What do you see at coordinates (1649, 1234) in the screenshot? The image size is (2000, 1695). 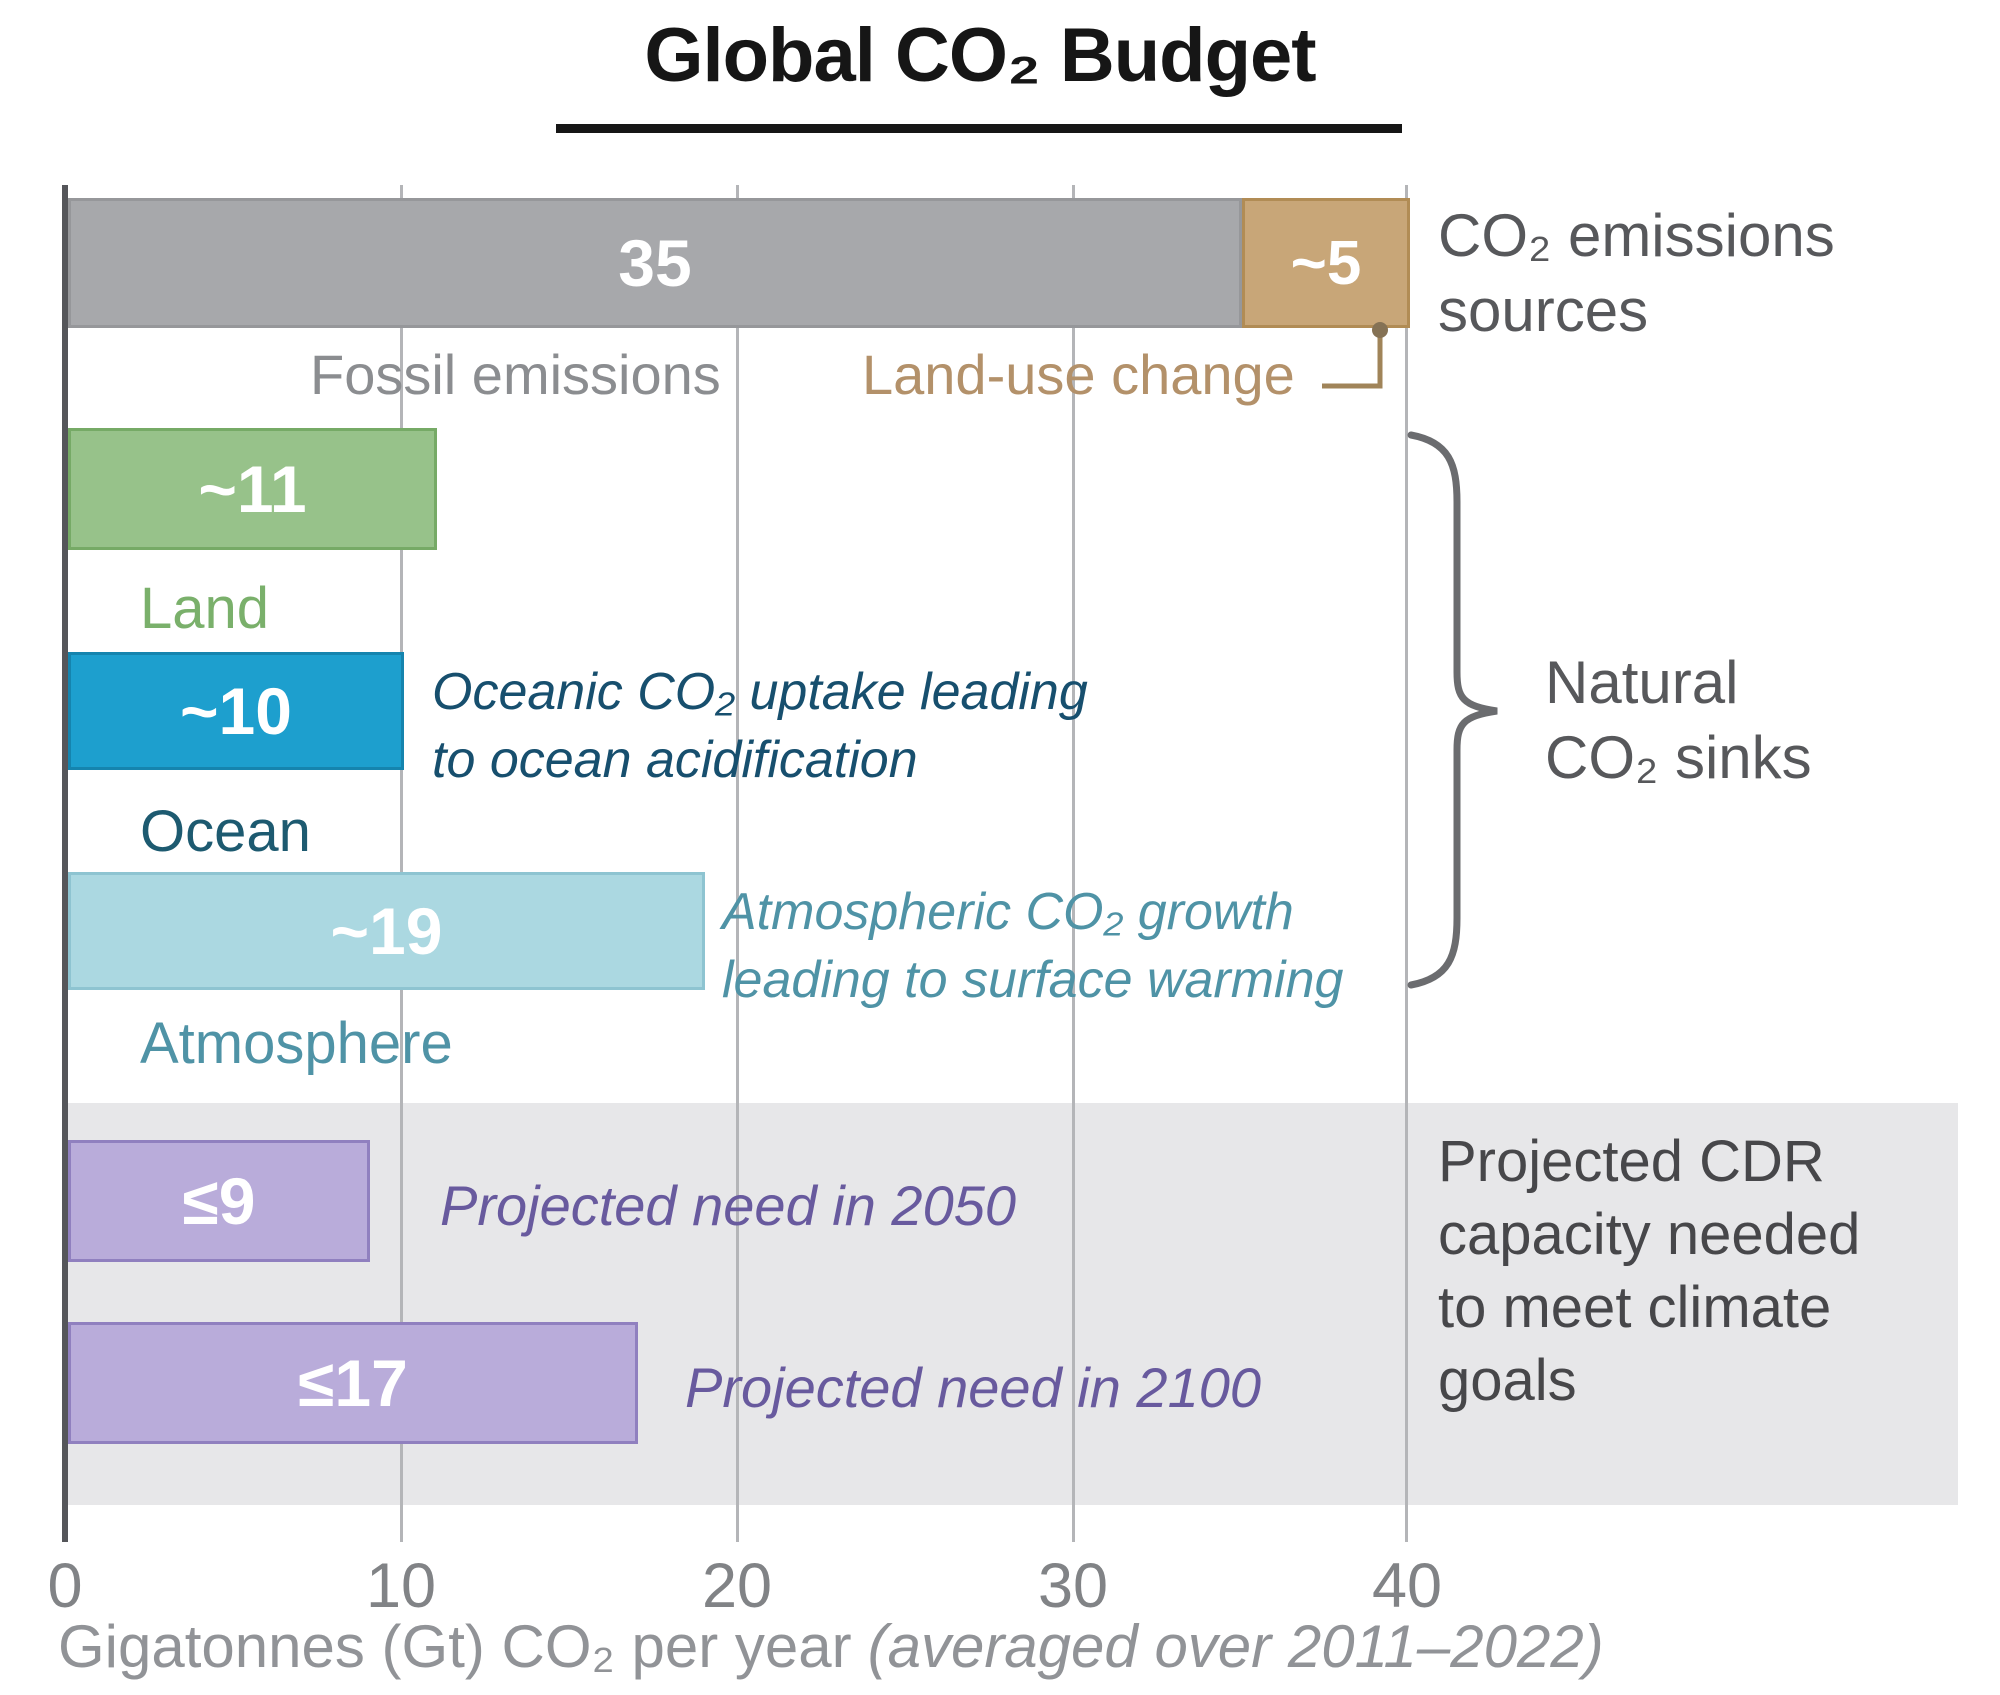 I see `cdr-capacity-line2: capacity needed` at bounding box center [1649, 1234].